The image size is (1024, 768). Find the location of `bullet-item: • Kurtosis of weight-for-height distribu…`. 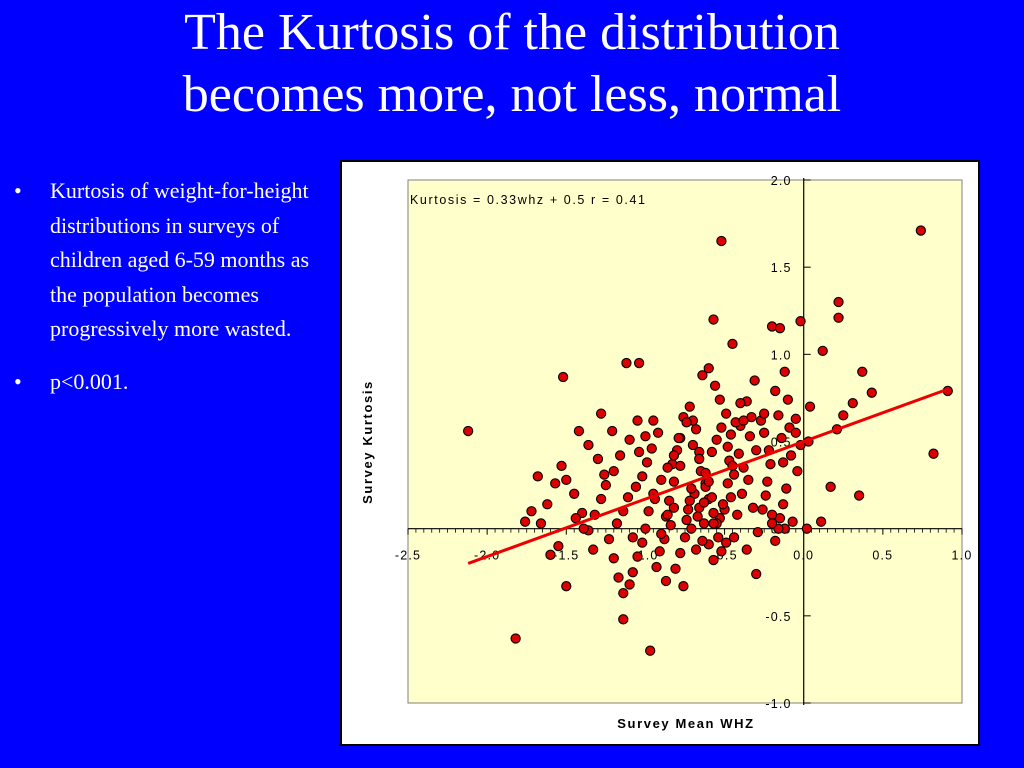

bullet-item: • Kurtosis of weight-for-height distribu… is located at coordinates (173, 260).